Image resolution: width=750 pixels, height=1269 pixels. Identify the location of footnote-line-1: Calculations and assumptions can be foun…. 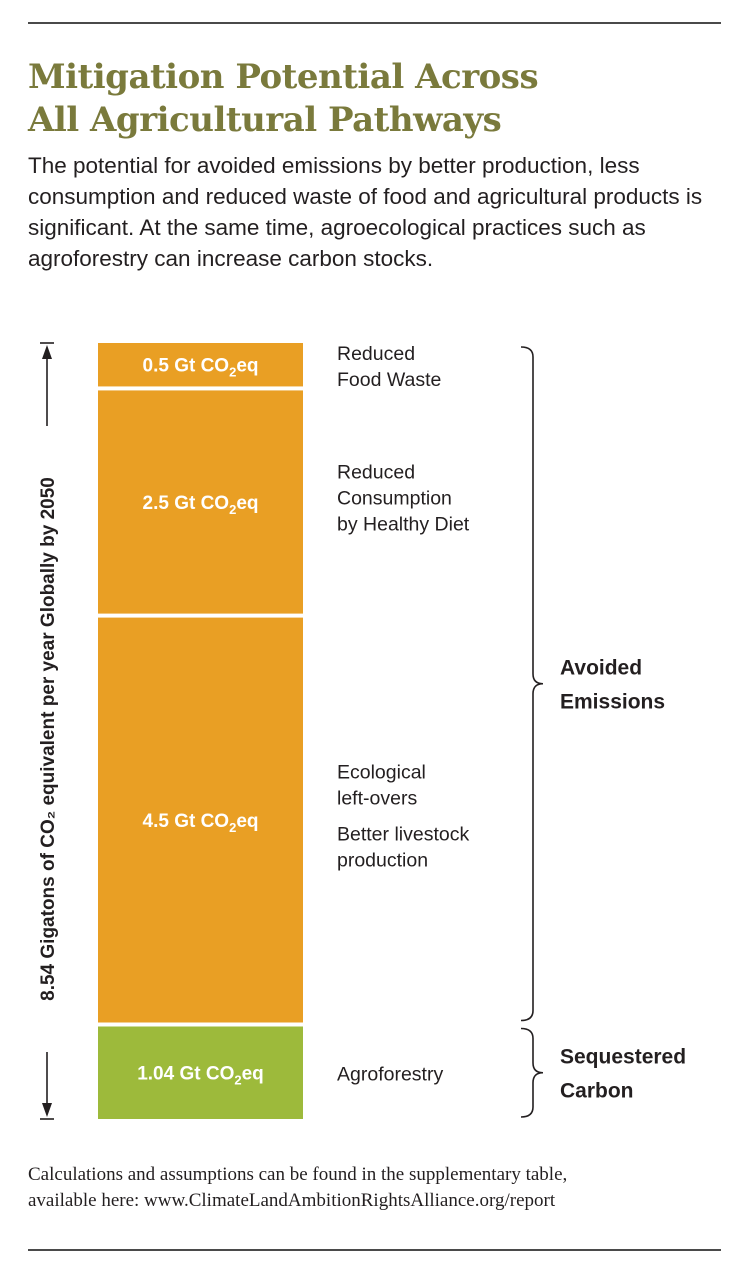
(298, 1174).